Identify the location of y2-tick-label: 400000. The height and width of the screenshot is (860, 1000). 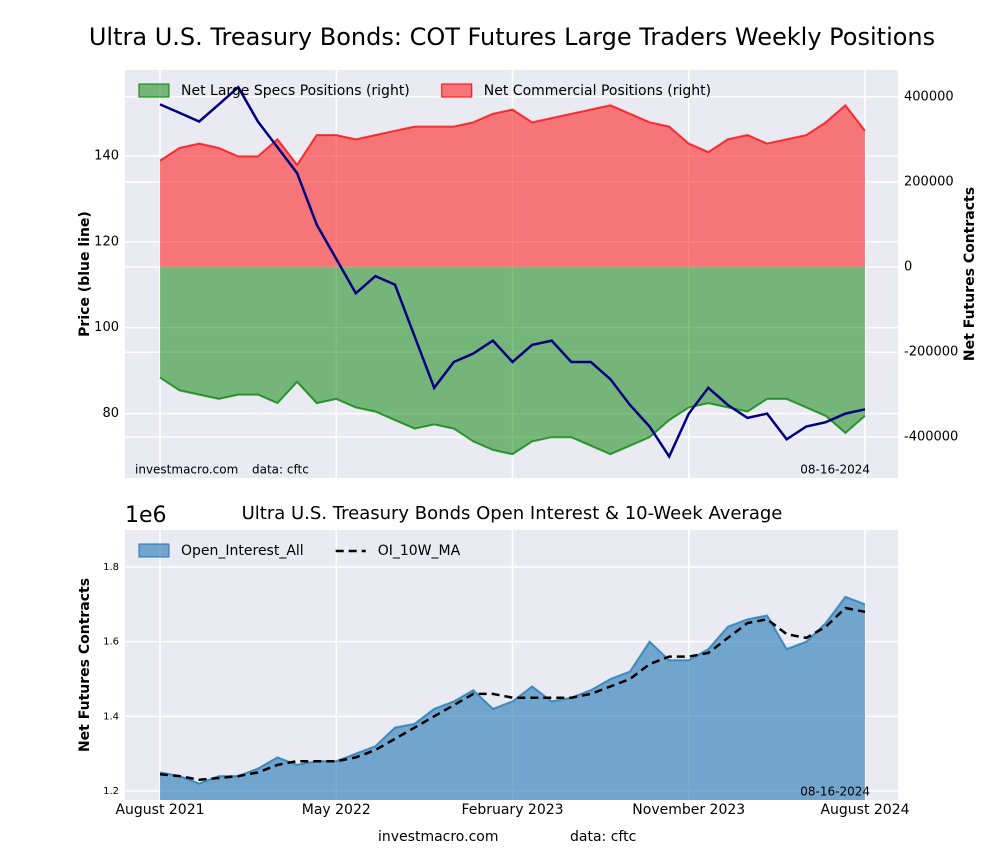
(929, 96).